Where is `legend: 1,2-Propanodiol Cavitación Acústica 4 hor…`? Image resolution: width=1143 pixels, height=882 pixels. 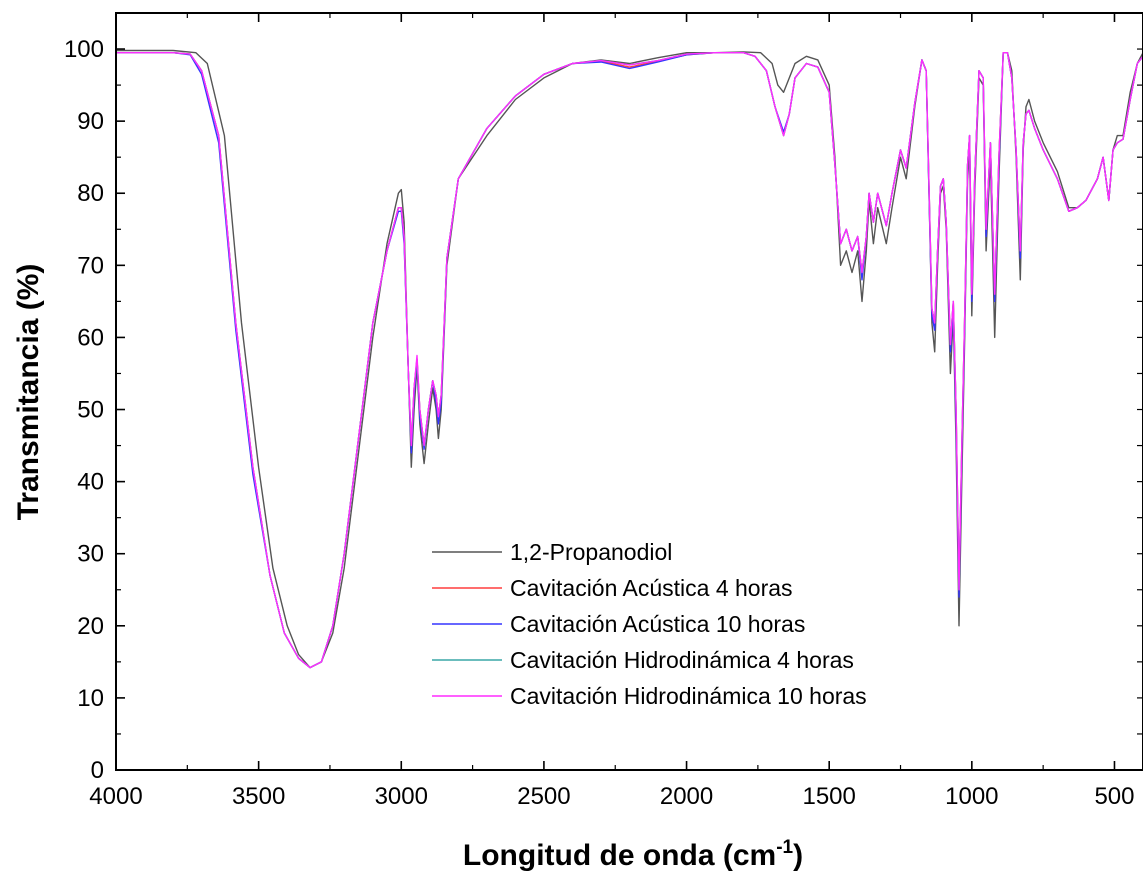
legend: 1,2-Propanodiol Cavitación Acústica 4 hor… is located at coordinates (649, 624).